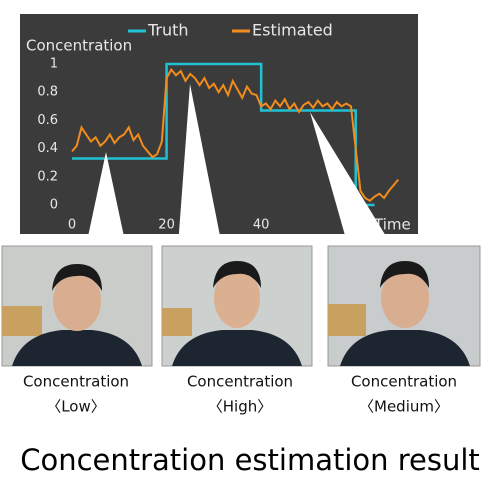 The height and width of the screenshot is (500, 500). What do you see at coordinates (72, 225) in the screenshot?
I see `x-tick-label: 0` at bounding box center [72, 225].